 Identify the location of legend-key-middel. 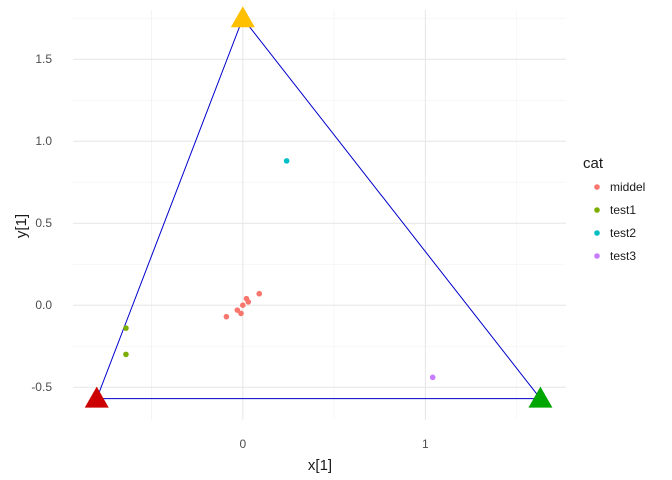
(597, 187).